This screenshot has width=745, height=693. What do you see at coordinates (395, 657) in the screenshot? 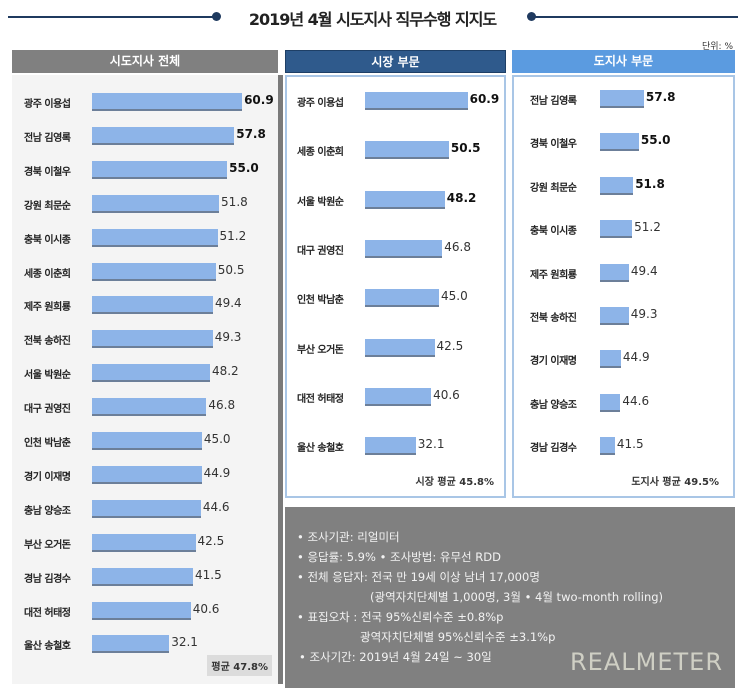
I see `info-line: • 조사기간: 2019년 4월 24일 ~ 30일` at bounding box center [395, 657].